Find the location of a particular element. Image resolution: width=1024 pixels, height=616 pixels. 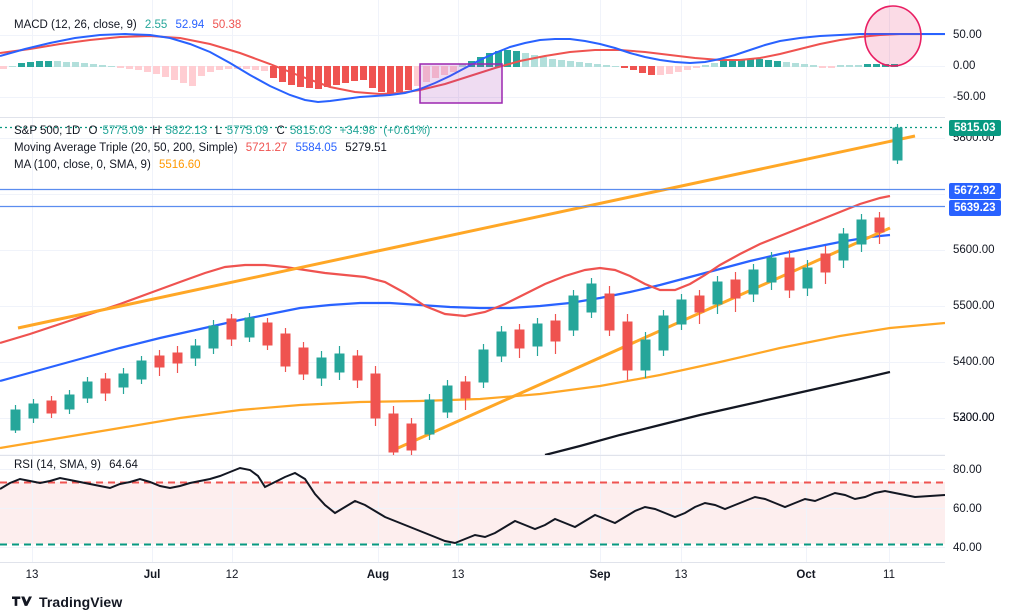

ohlc-open: 5775.09 is located at coordinates (123, 131).